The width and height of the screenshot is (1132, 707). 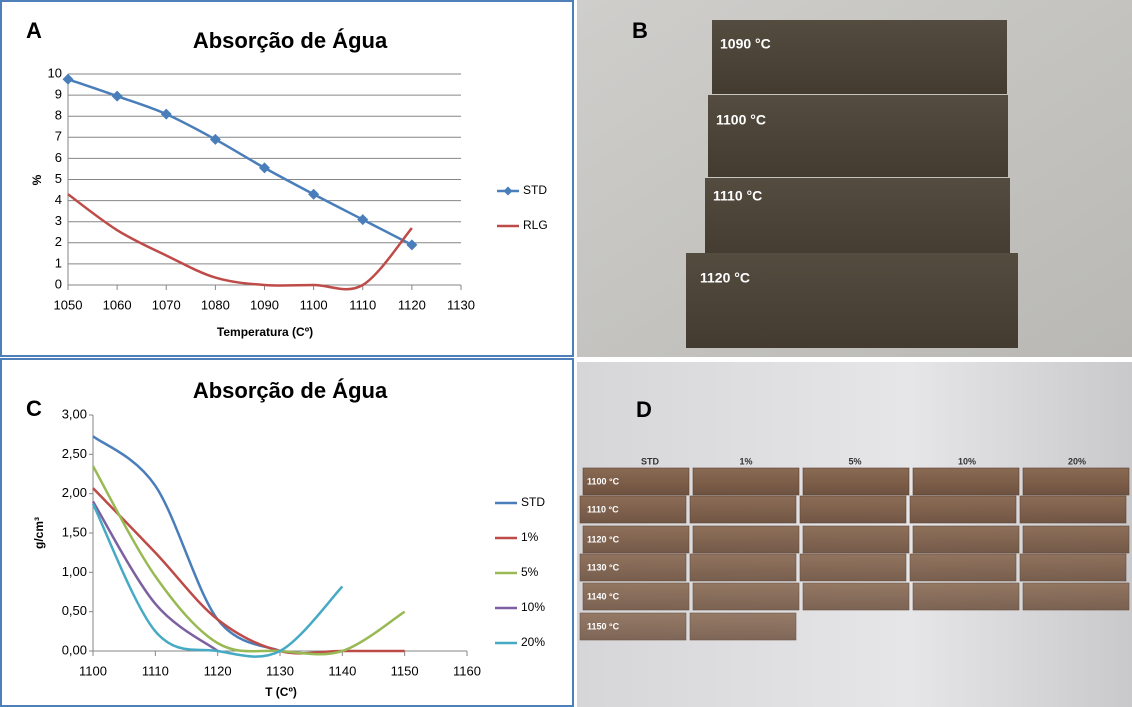 I want to click on panel-letter: A, so click(x=34, y=30).